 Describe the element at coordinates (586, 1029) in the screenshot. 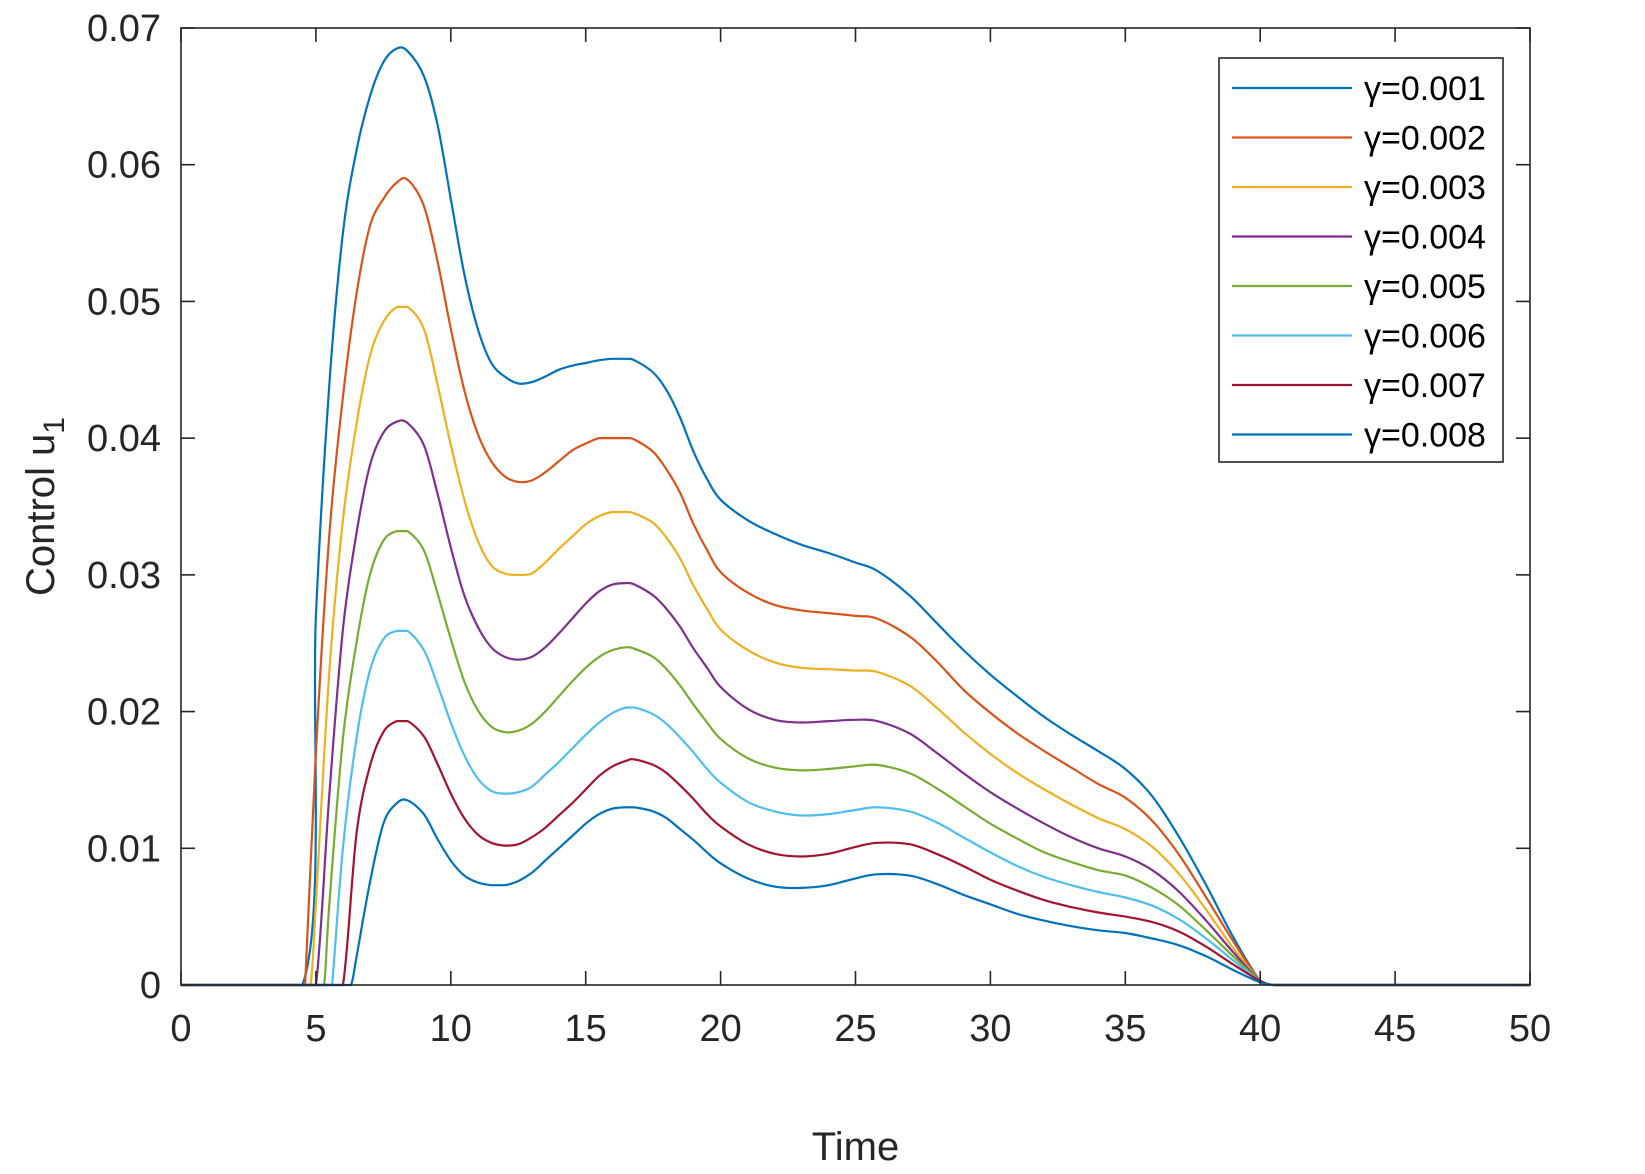

I see `x-tick-label: 15` at that location.